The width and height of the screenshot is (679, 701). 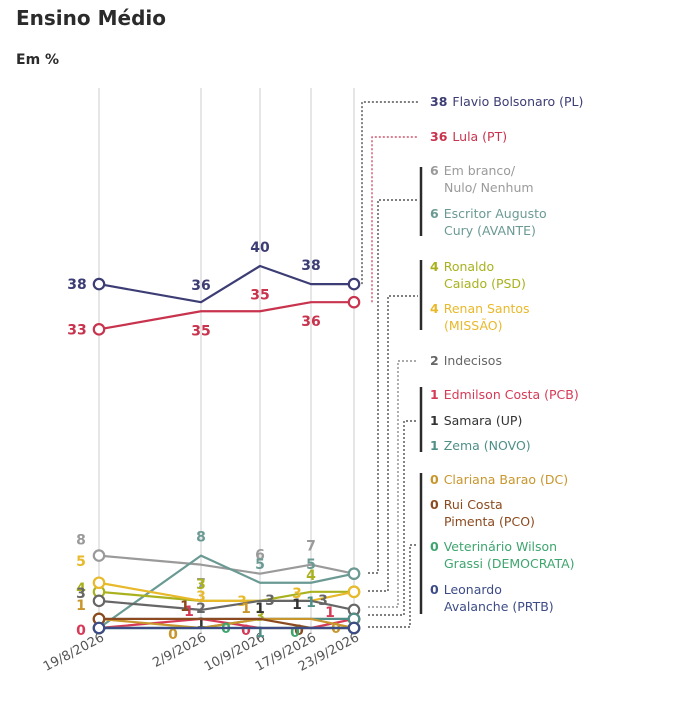 I want to click on legend-label: Grassi (DEMOCRATA), so click(x=509, y=563).